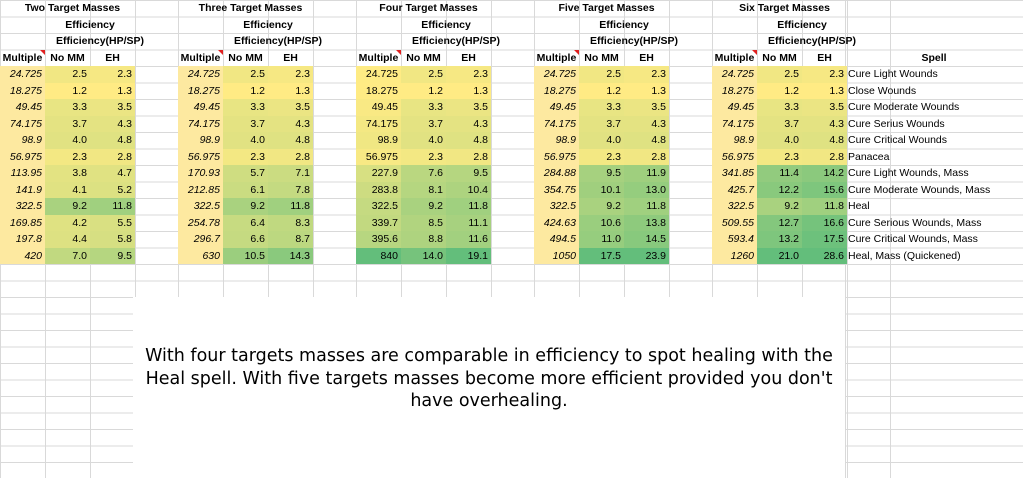  What do you see at coordinates (904, 107) in the screenshot?
I see `cell-spell-name: Cure Moderate Wounds` at bounding box center [904, 107].